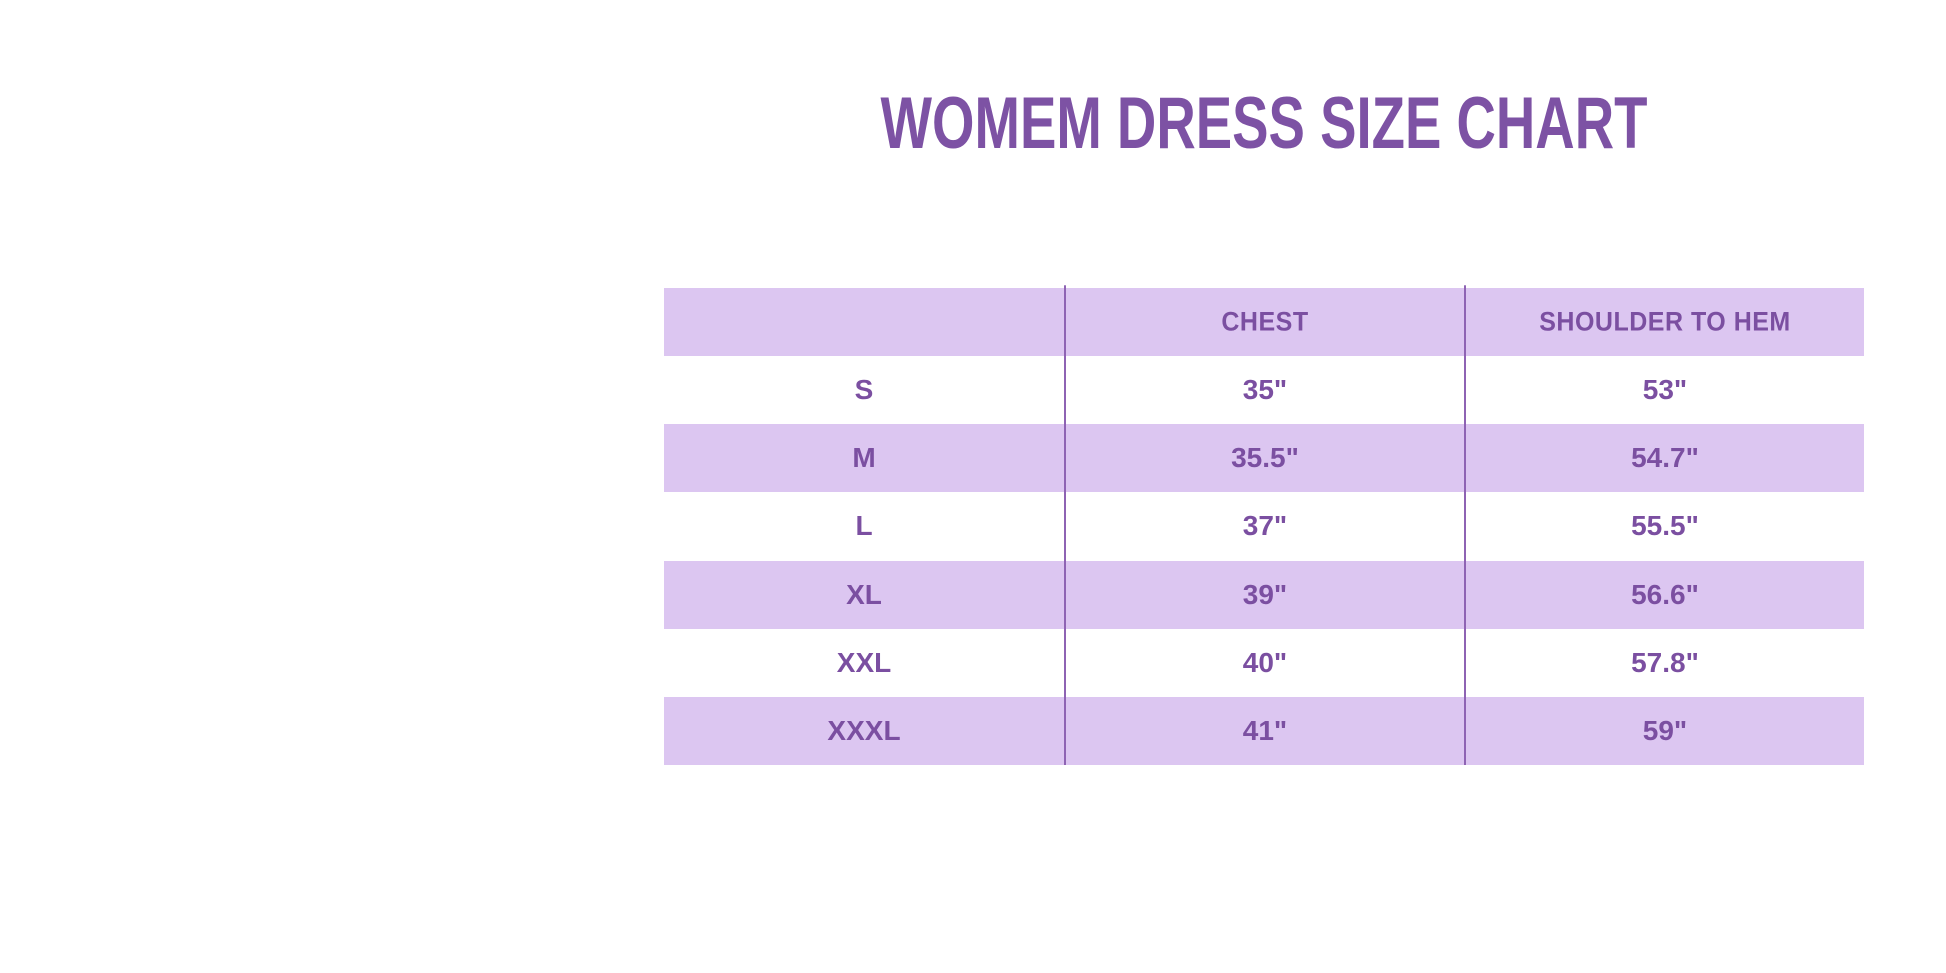  I want to click on shoulder-to-hem-cell: 55.5", so click(1664, 526).